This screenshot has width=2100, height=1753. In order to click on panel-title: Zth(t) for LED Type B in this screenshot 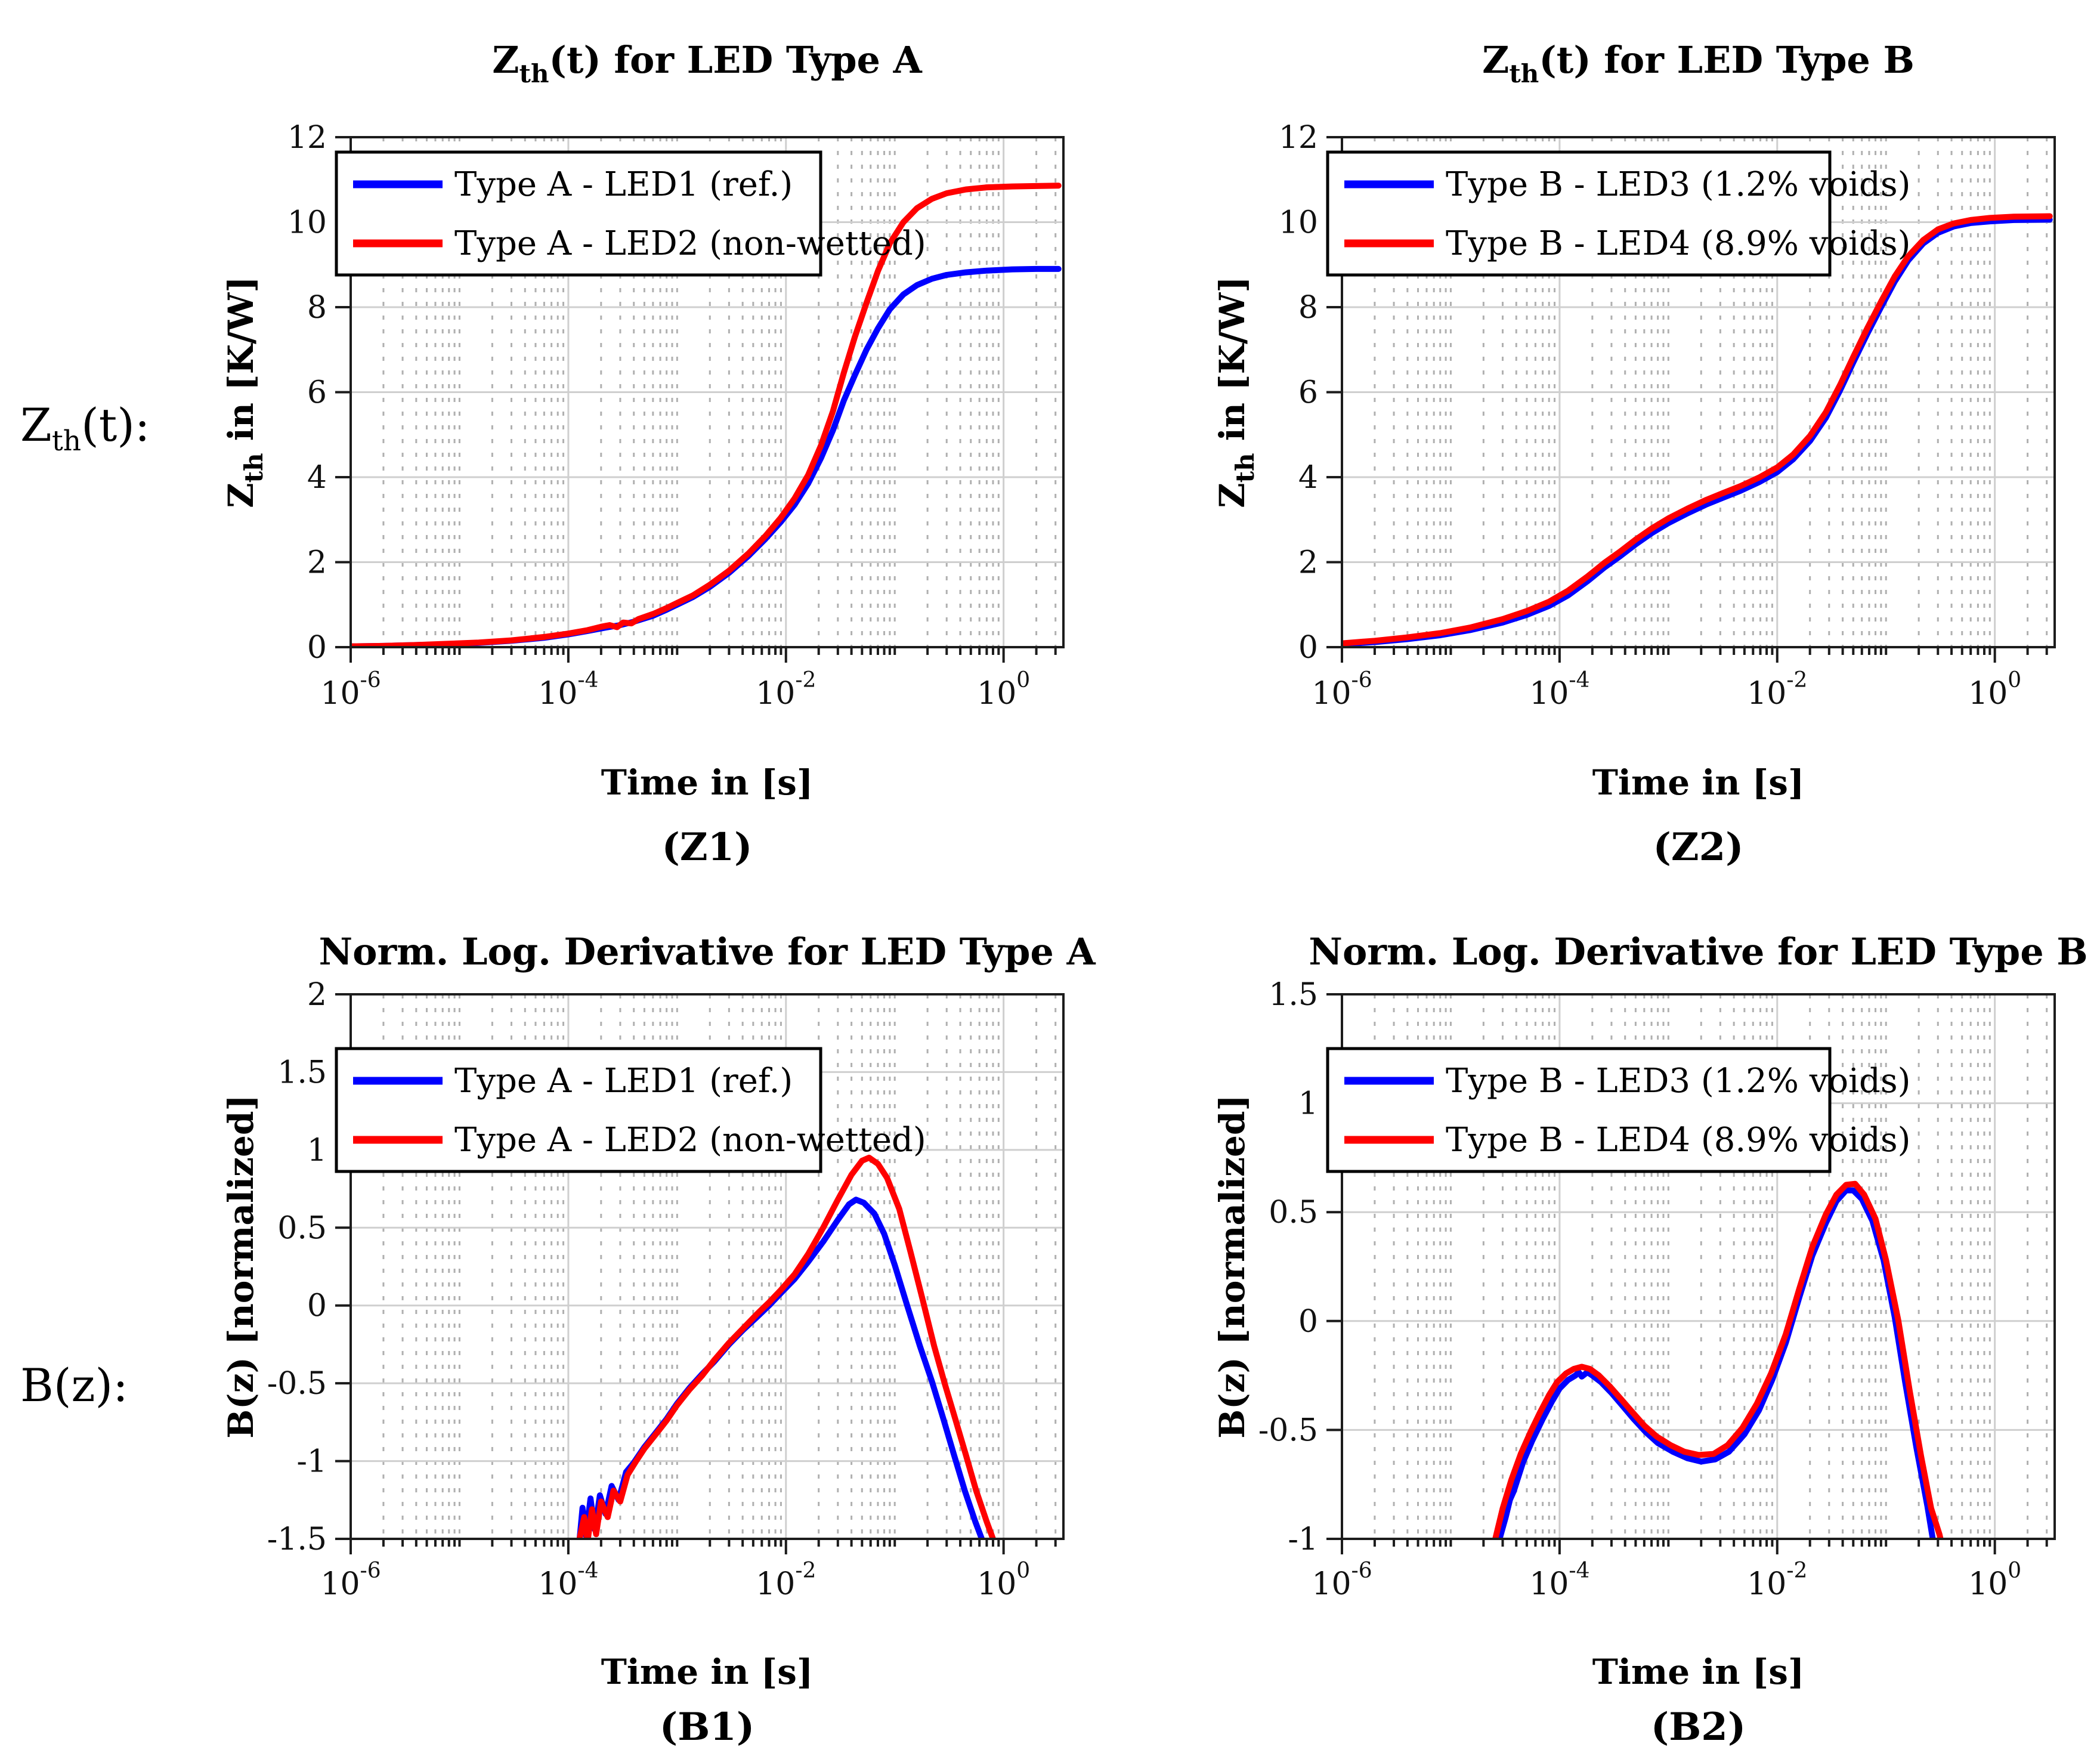, I will do `click(1698, 63)`.